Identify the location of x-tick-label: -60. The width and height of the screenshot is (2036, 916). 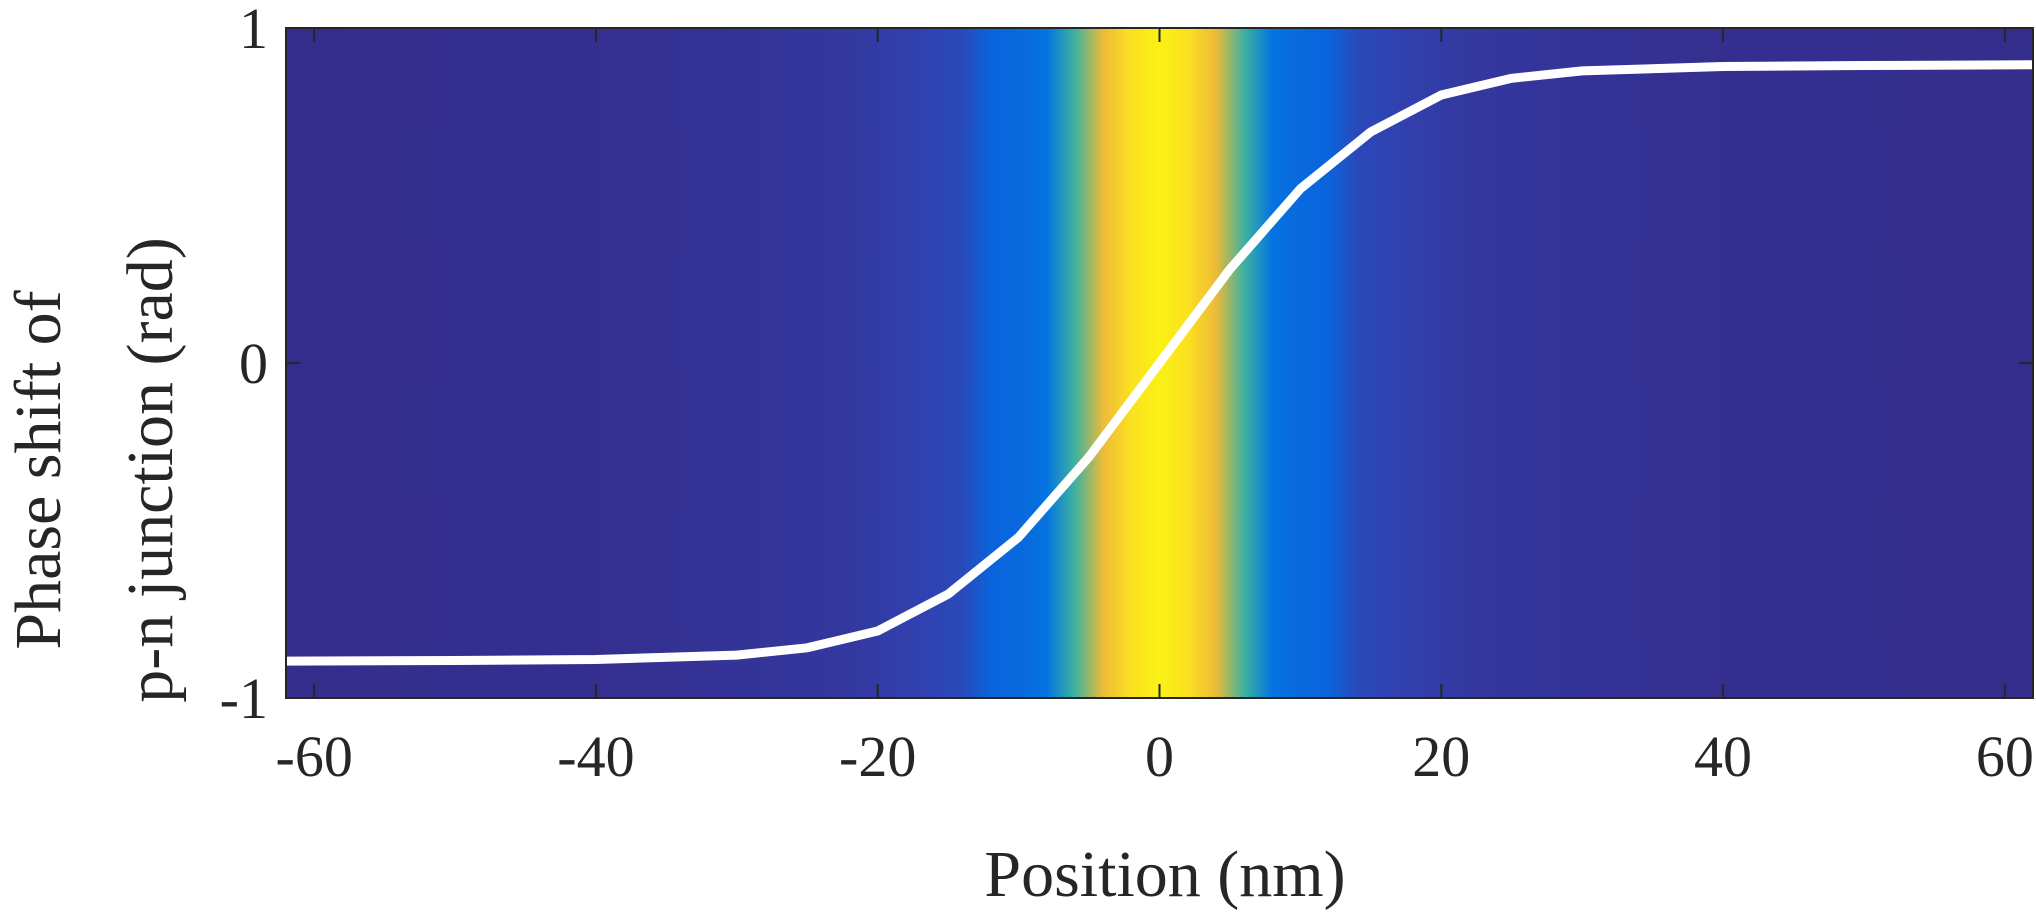
(314, 756).